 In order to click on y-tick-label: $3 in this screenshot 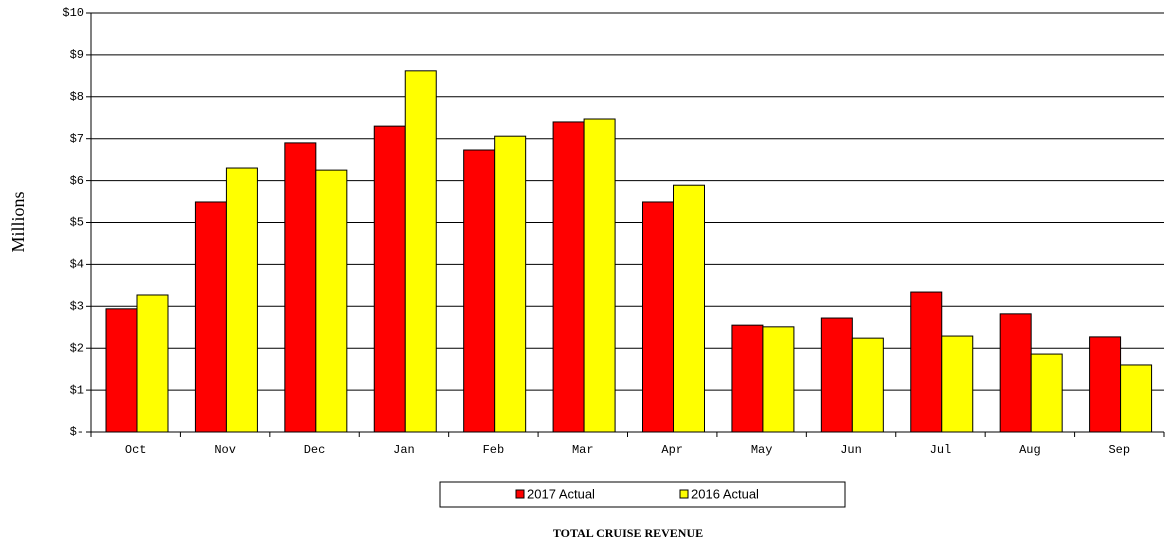, I will do `click(77, 306)`.